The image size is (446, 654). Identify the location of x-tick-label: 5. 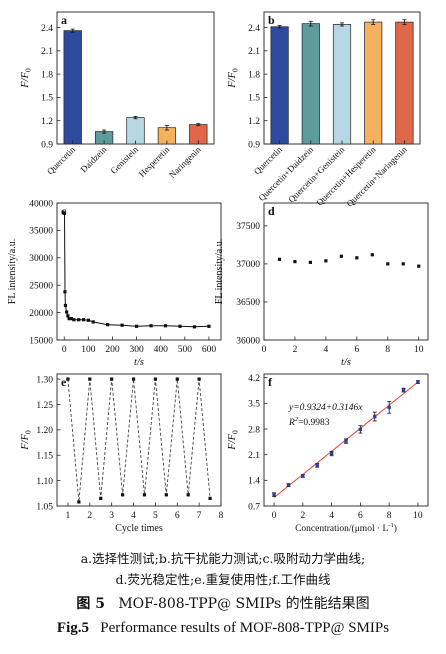
(155, 516).